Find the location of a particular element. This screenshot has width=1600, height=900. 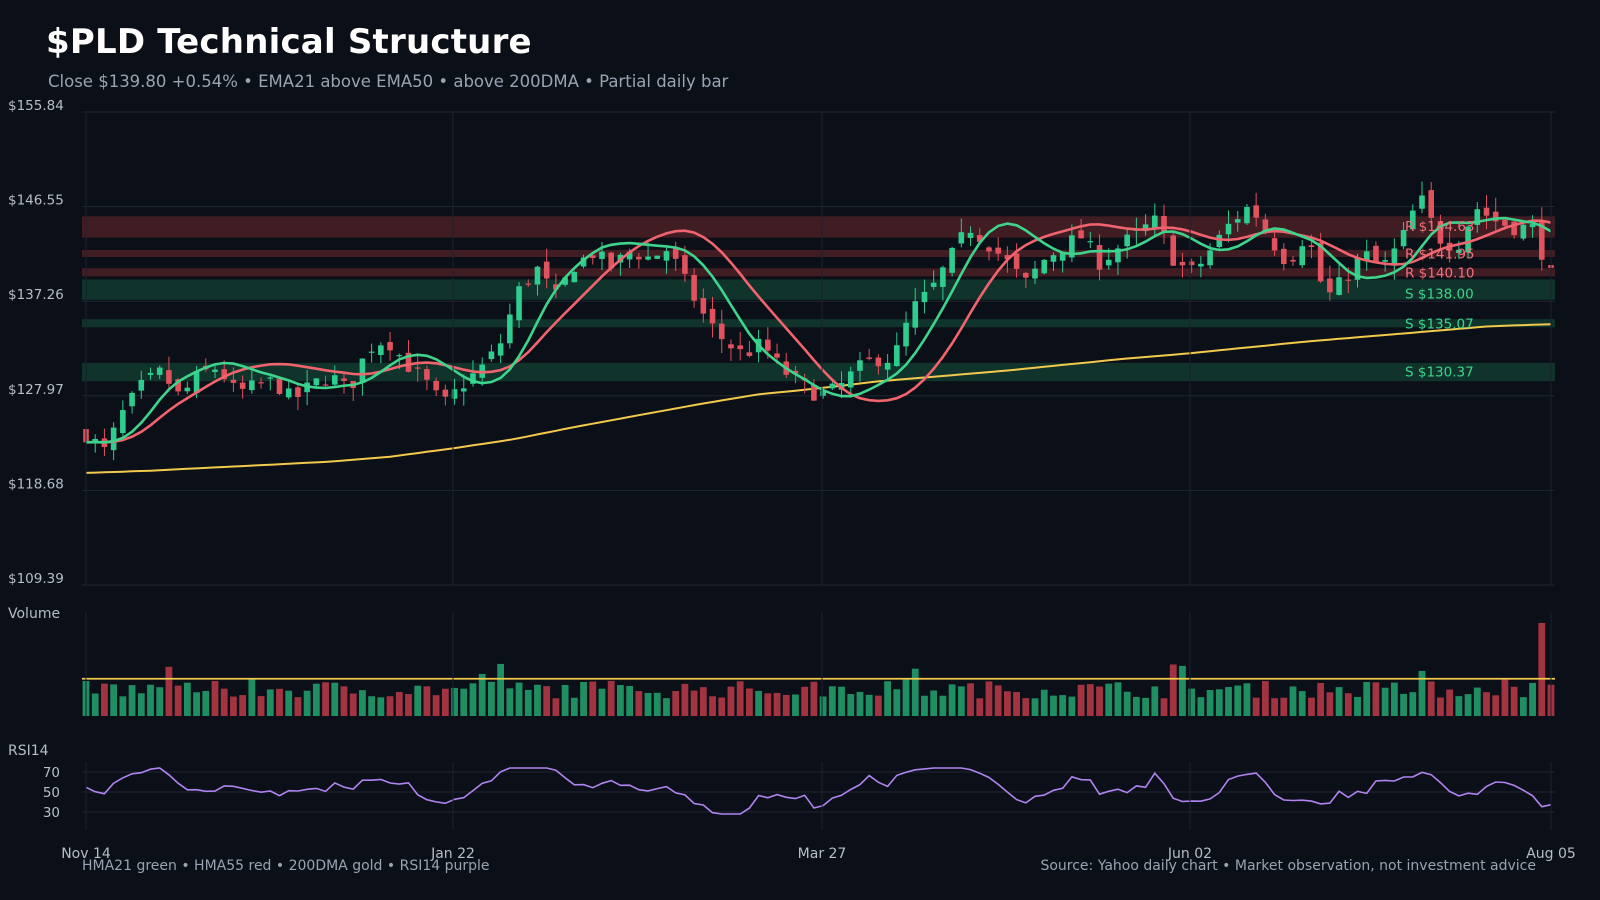

level-zone is located at coordinates (818, 323).